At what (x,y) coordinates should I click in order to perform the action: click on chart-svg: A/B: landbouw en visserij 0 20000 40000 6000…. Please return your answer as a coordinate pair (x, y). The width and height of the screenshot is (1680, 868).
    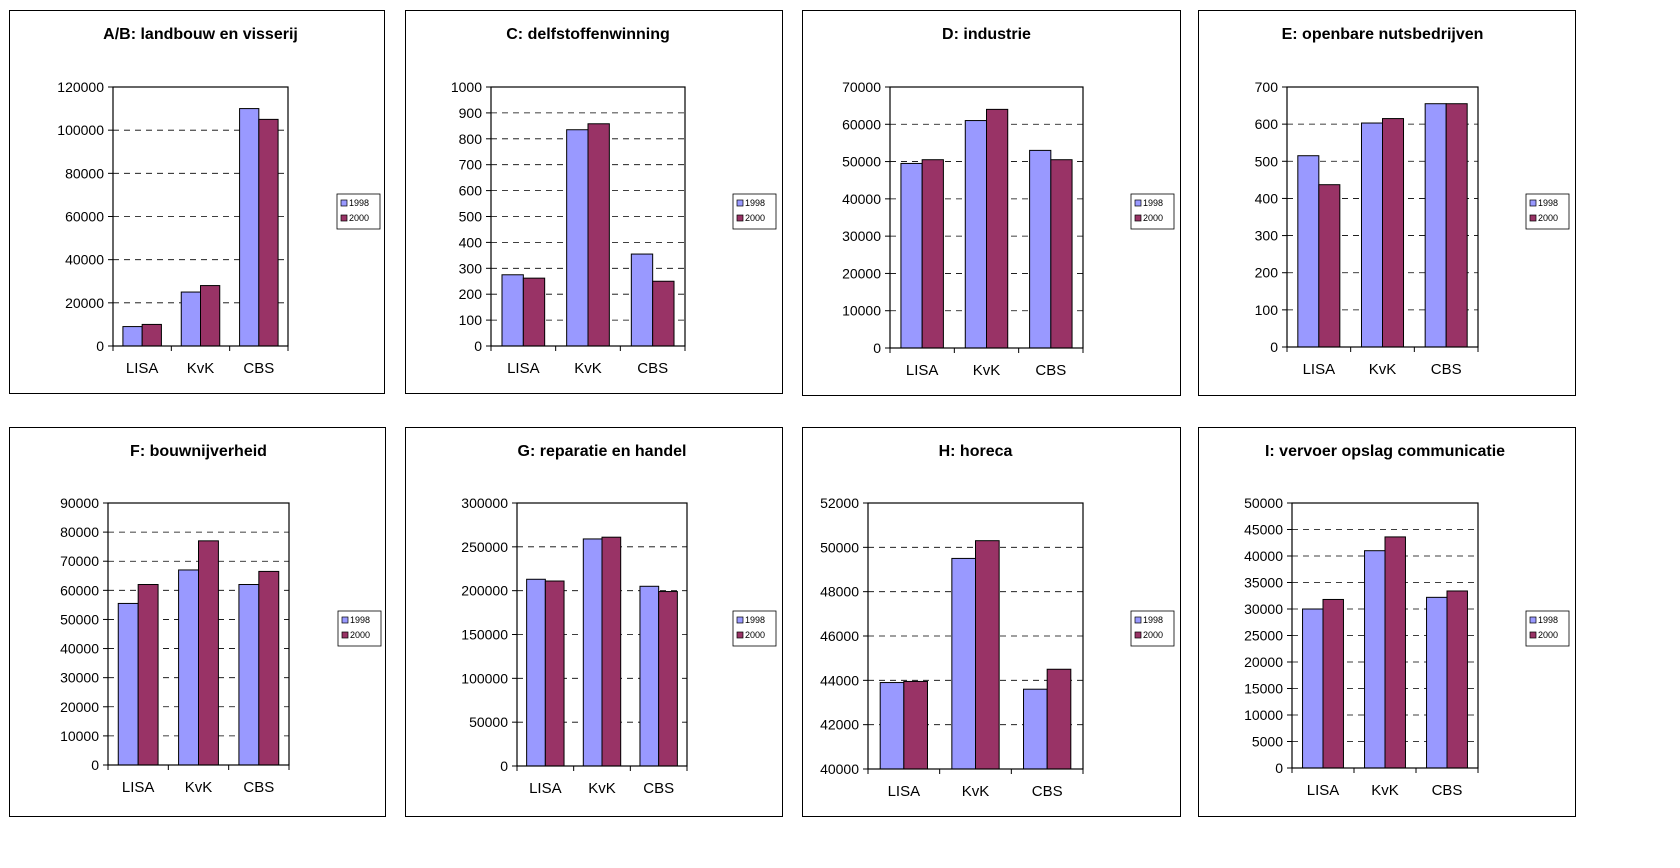
    Looking at the image, I should click on (219, 201).